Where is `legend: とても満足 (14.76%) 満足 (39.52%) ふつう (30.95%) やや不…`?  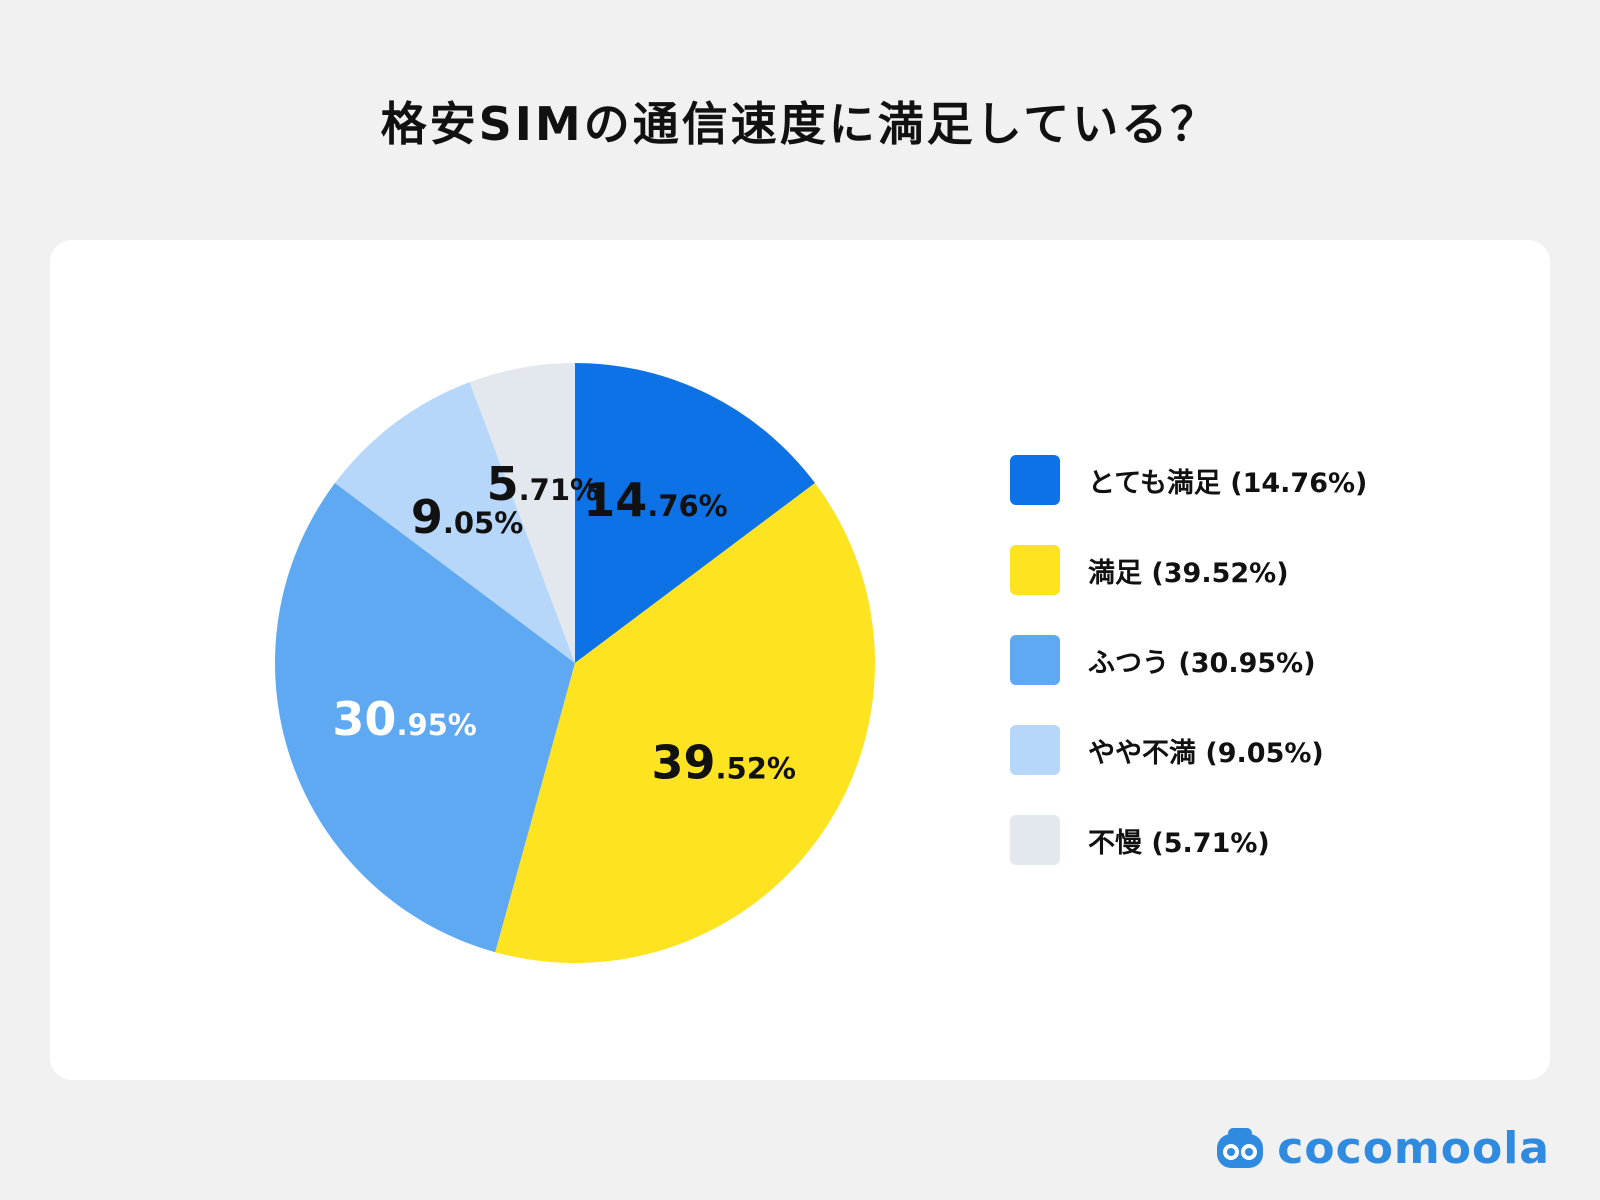
legend: とても満足 (14.76%) 満足 (39.52%) ふつう (30.95%) やや不… is located at coordinates (1188, 660).